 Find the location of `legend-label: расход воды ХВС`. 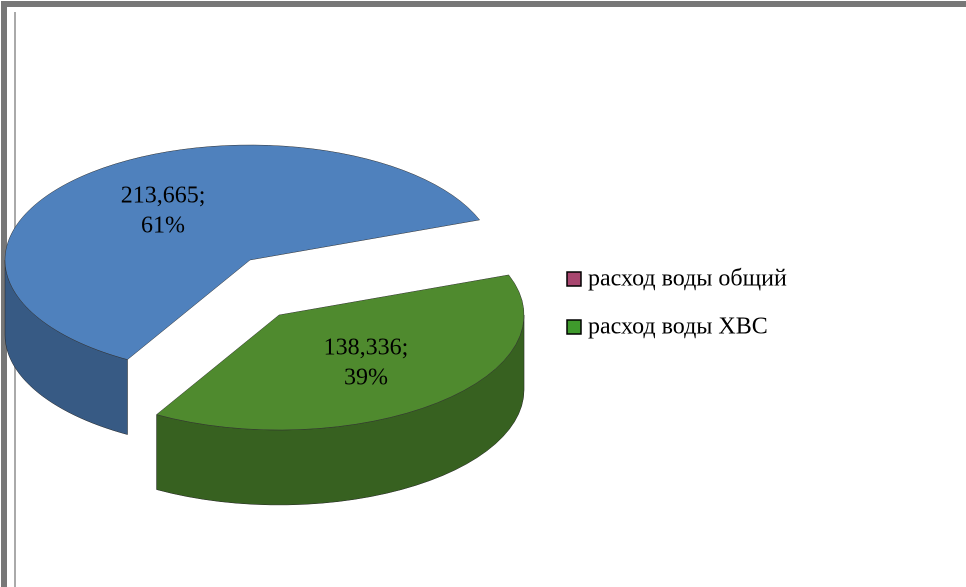

legend-label: расход воды ХВС is located at coordinates (678, 327).